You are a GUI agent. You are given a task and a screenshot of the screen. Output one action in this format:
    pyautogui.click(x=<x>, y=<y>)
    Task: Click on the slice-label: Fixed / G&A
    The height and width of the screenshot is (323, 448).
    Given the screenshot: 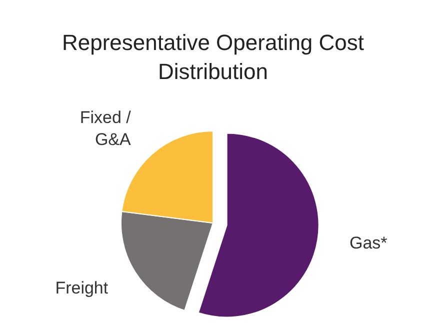 What is the action you would take?
    pyautogui.click(x=106, y=129)
    